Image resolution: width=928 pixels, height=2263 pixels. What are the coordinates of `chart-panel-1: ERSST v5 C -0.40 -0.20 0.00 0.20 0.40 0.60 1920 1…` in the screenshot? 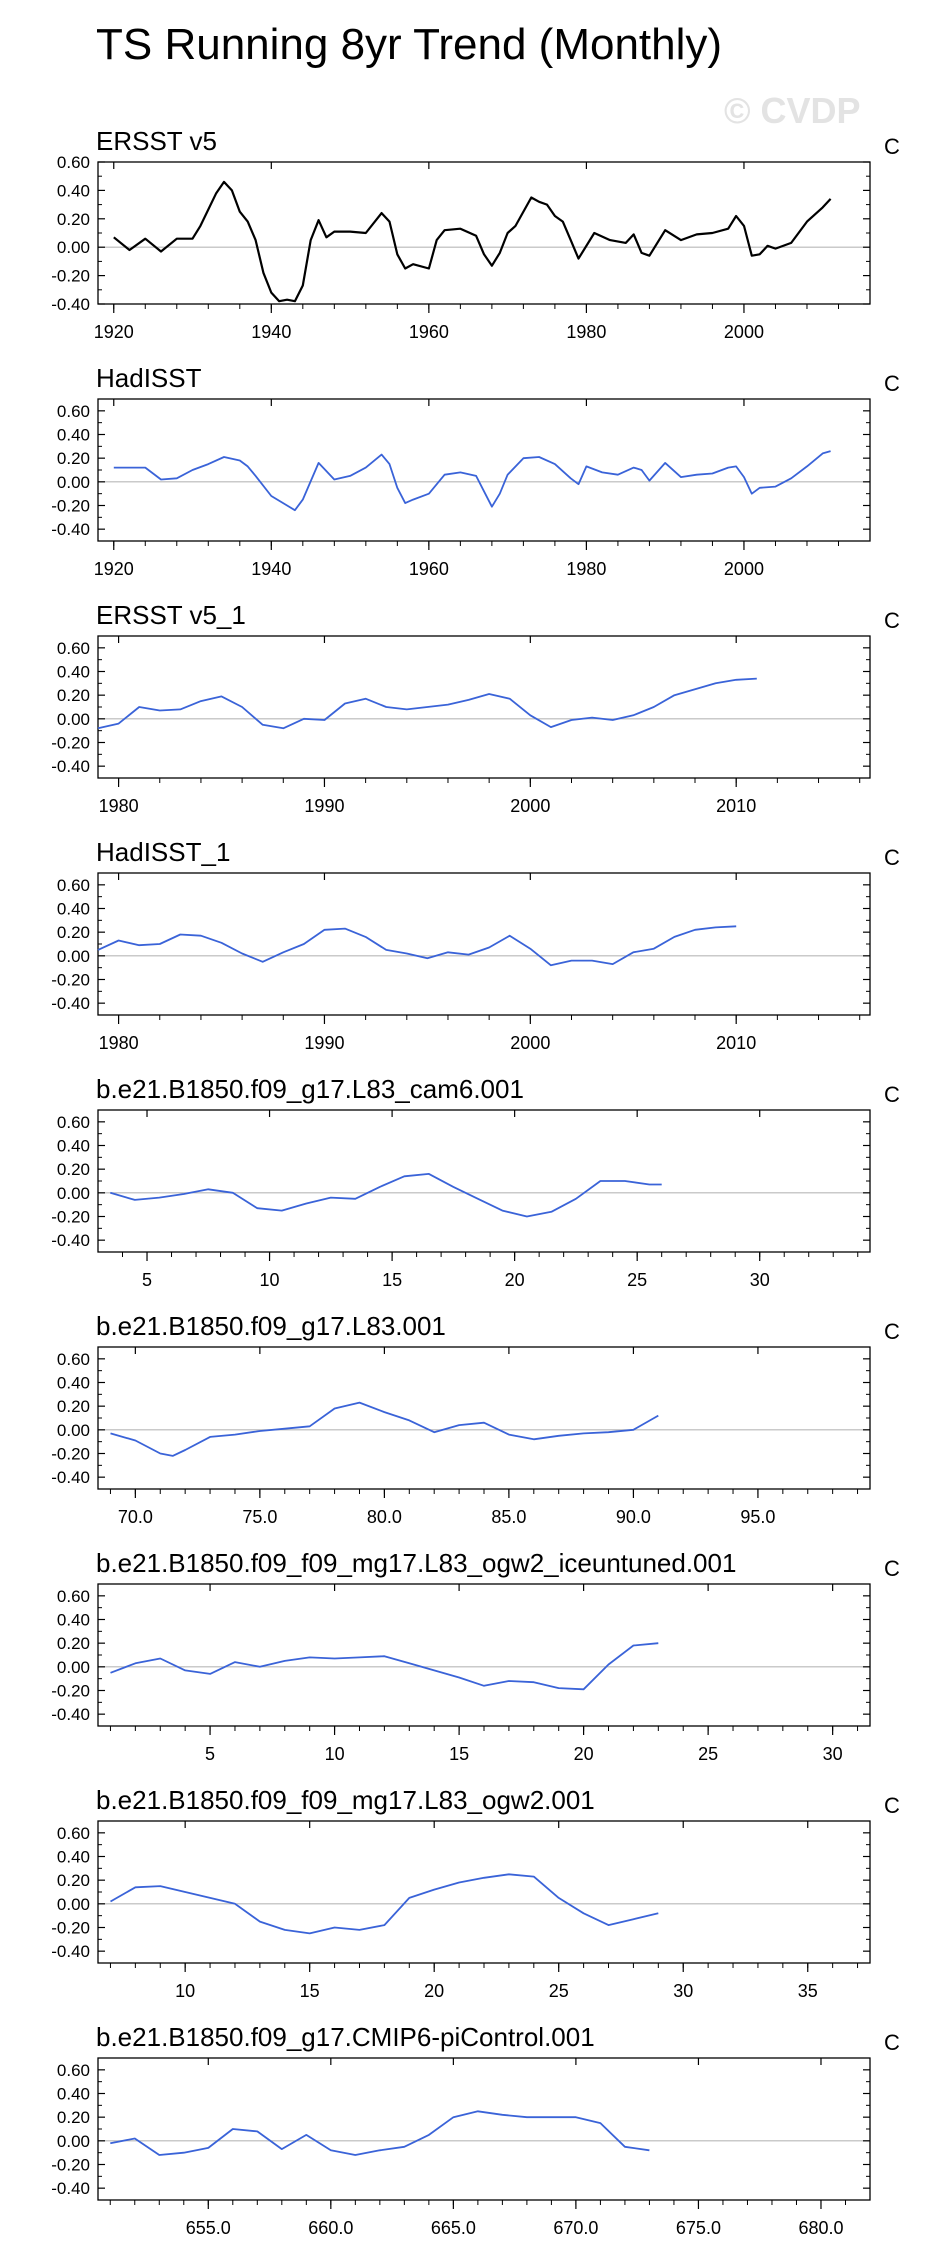 It's located at (475, 234).